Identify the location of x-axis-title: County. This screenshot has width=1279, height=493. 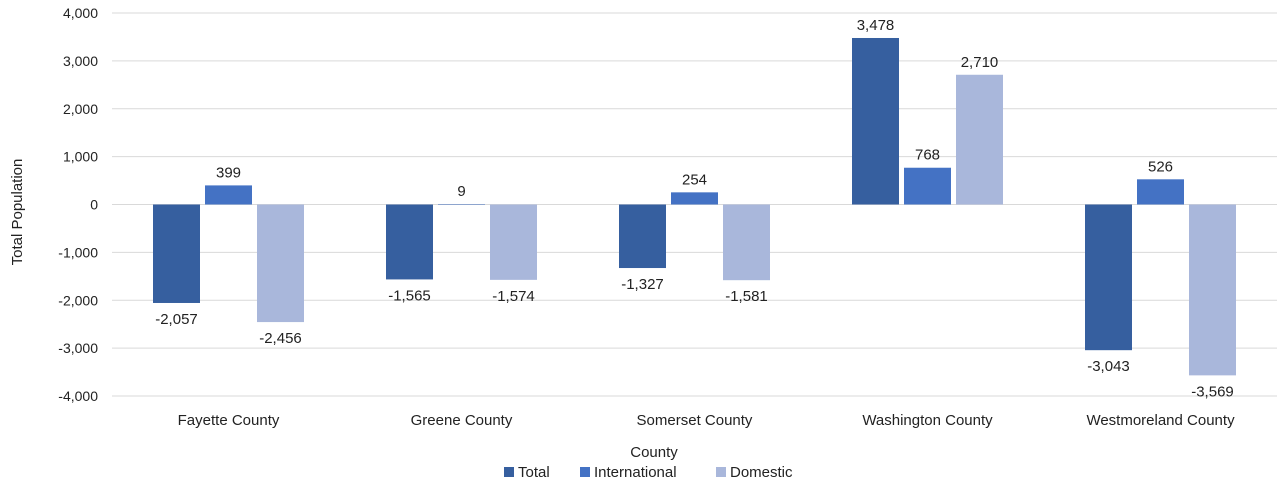
(654, 452).